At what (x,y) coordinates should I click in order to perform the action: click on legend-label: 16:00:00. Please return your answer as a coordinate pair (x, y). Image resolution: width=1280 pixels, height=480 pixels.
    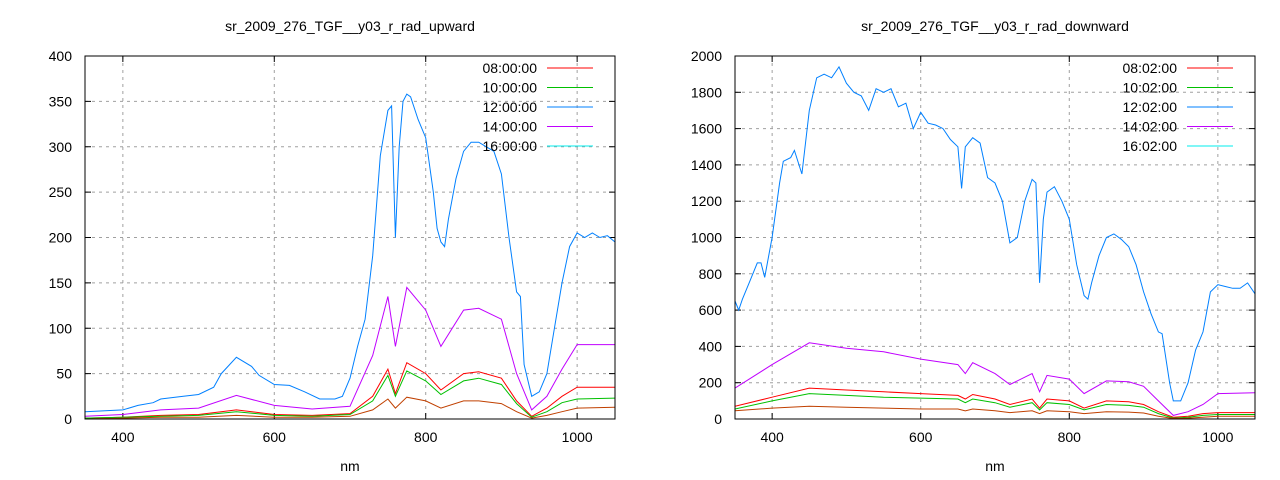
    Looking at the image, I should click on (510, 146).